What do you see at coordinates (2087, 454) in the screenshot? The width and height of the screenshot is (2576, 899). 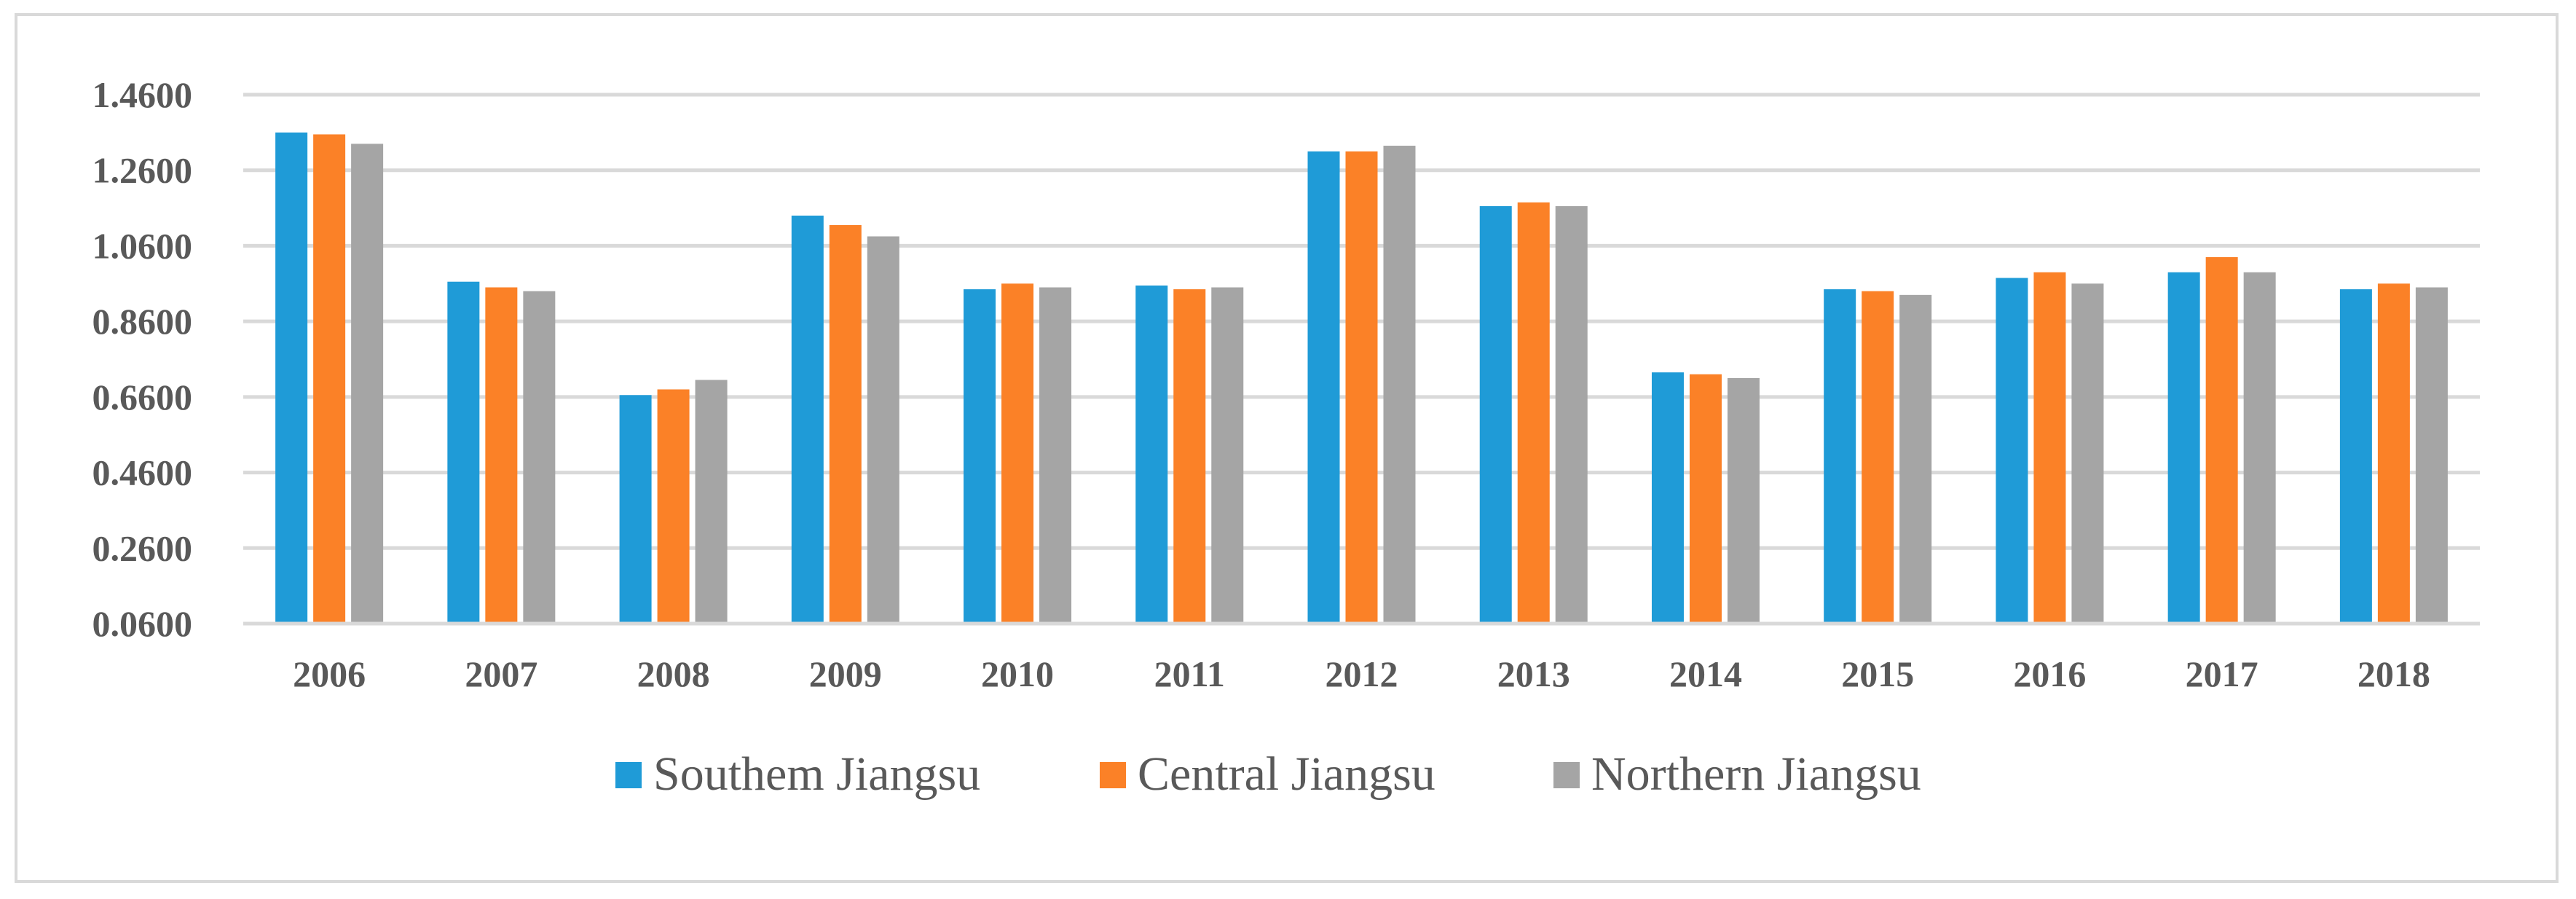 I see `bar-northern-jiangsu-2016` at bounding box center [2087, 454].